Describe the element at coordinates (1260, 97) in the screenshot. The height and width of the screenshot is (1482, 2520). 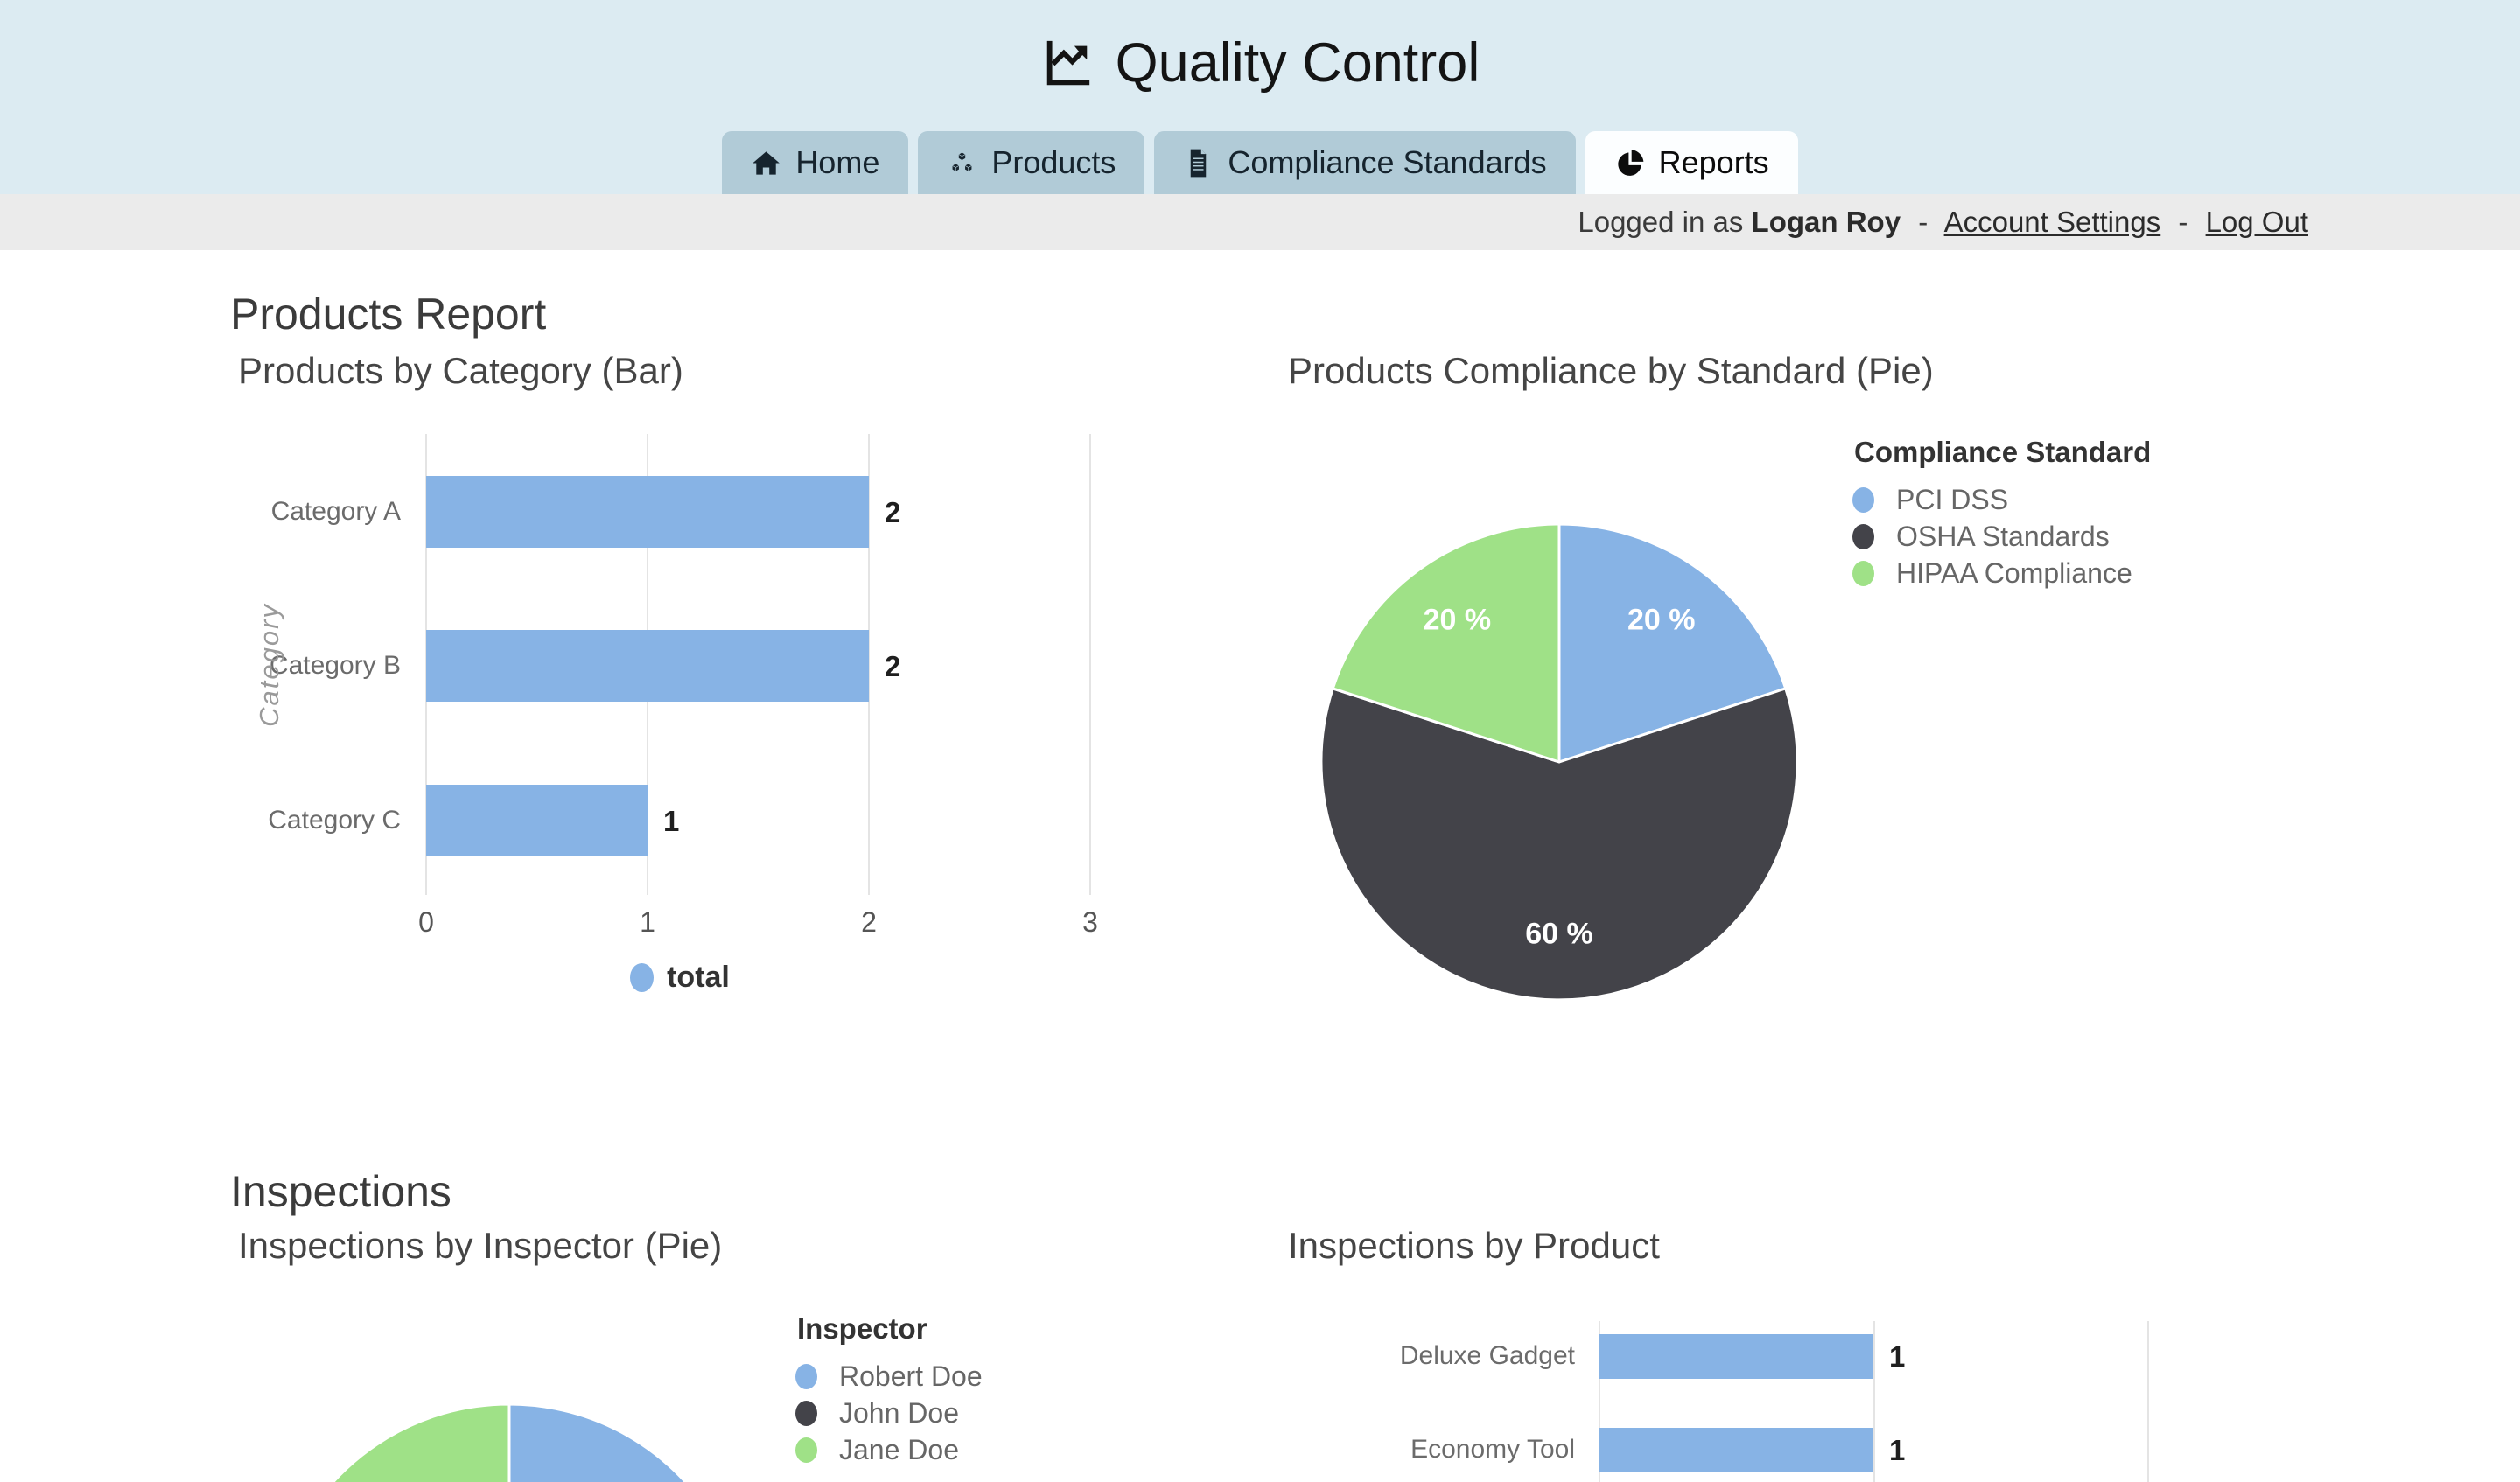
I see `app-header: Quality Control Home` at that location.